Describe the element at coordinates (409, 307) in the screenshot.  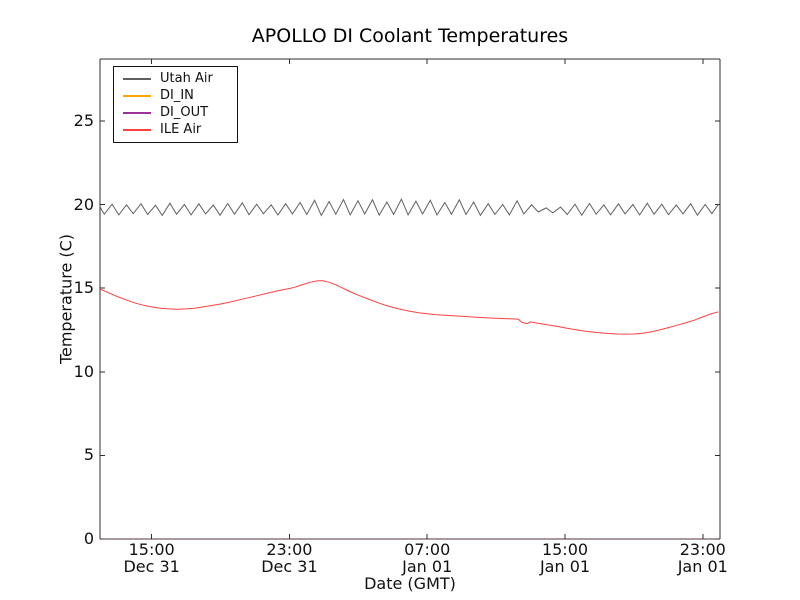
I see `series-line-ile-air` at that location.